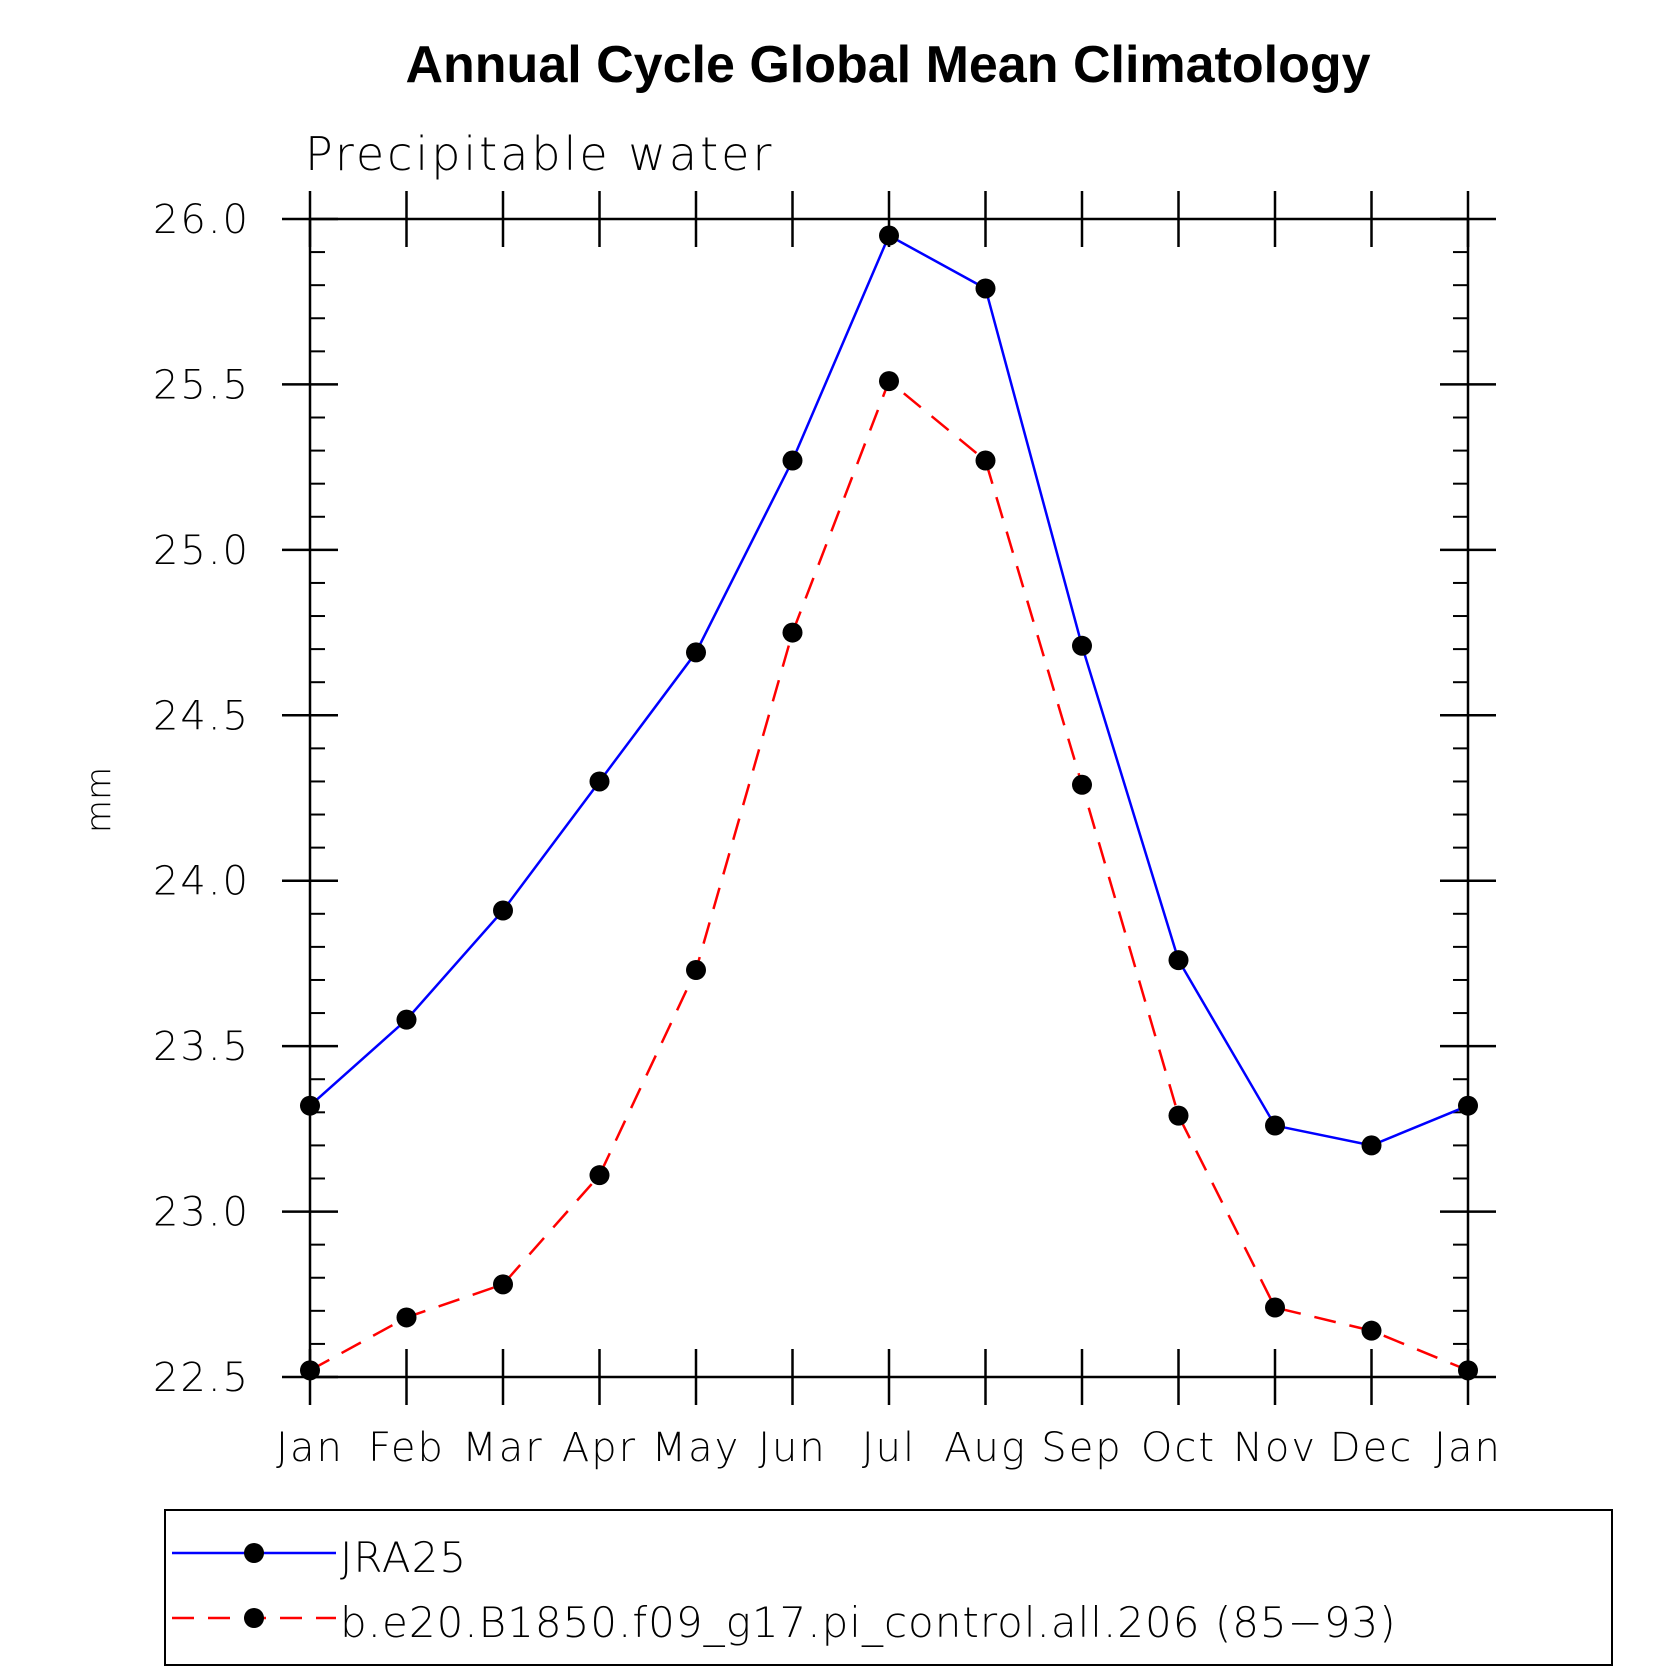  Describe the element at coordinates (201, 551) in the screenshot. I see `y-tick-label: 25.0` at that location.